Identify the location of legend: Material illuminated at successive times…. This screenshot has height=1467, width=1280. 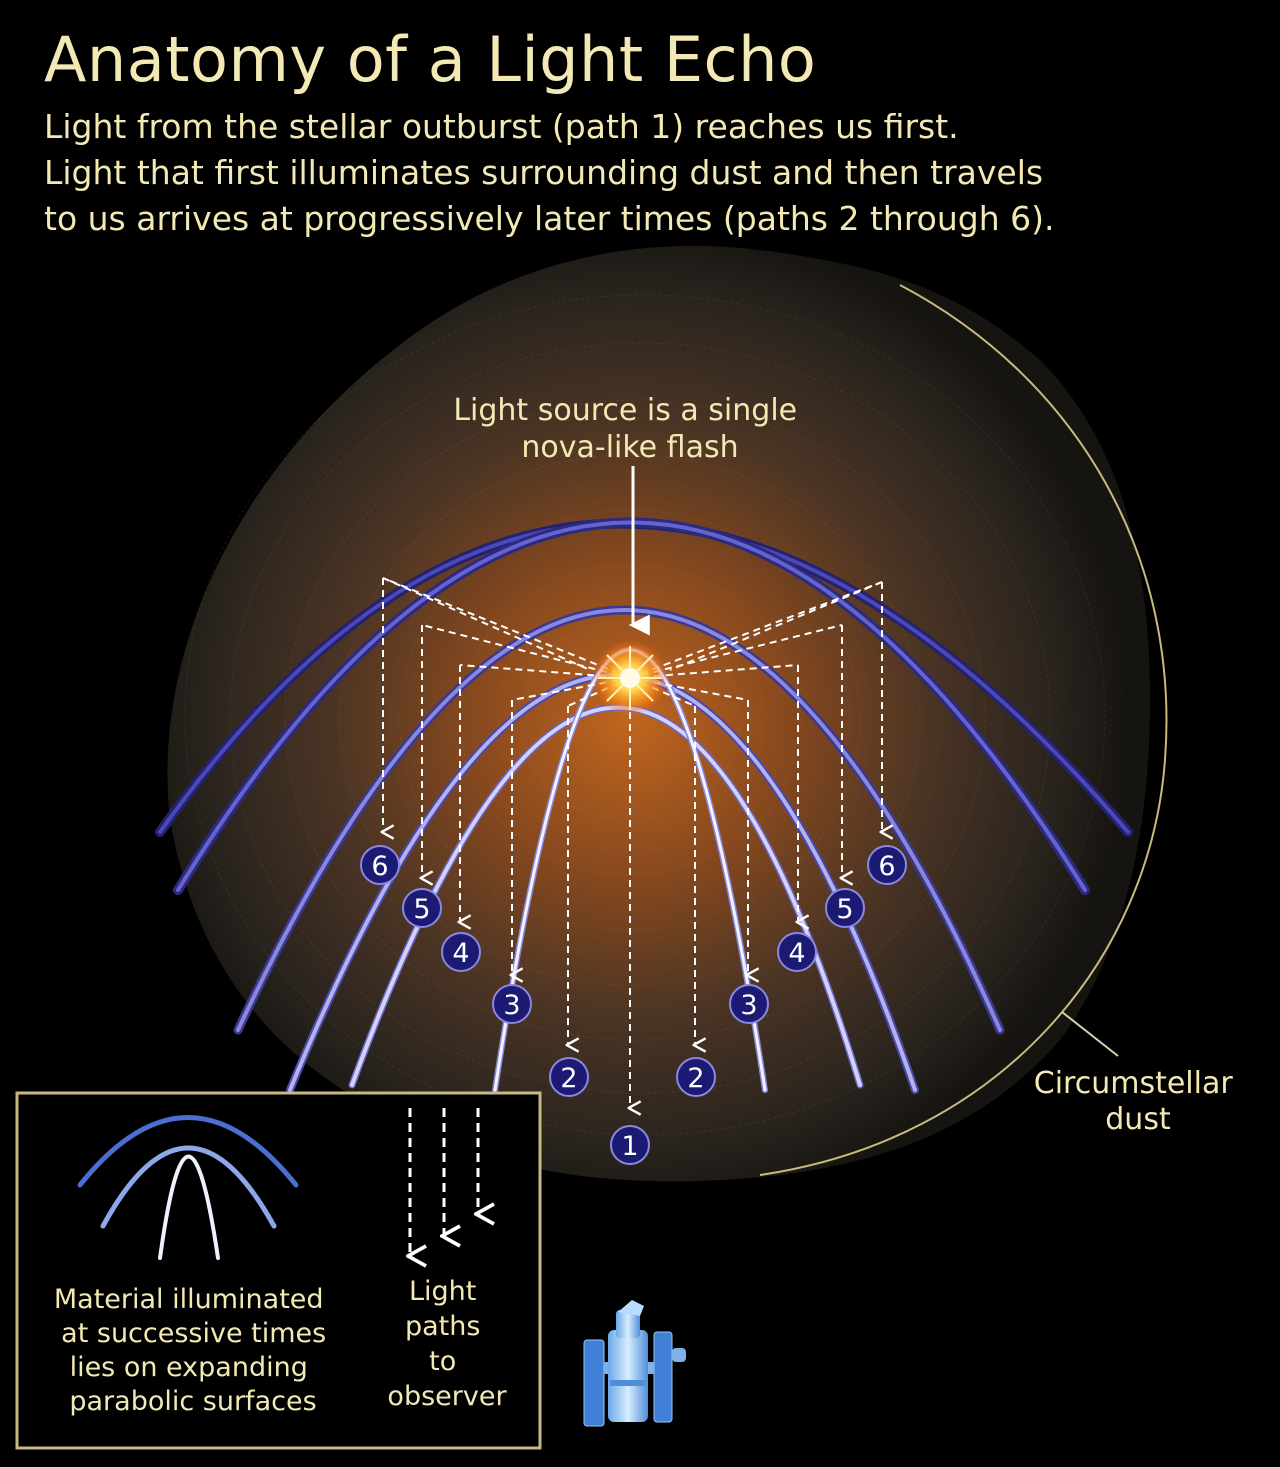
(278, 1270).